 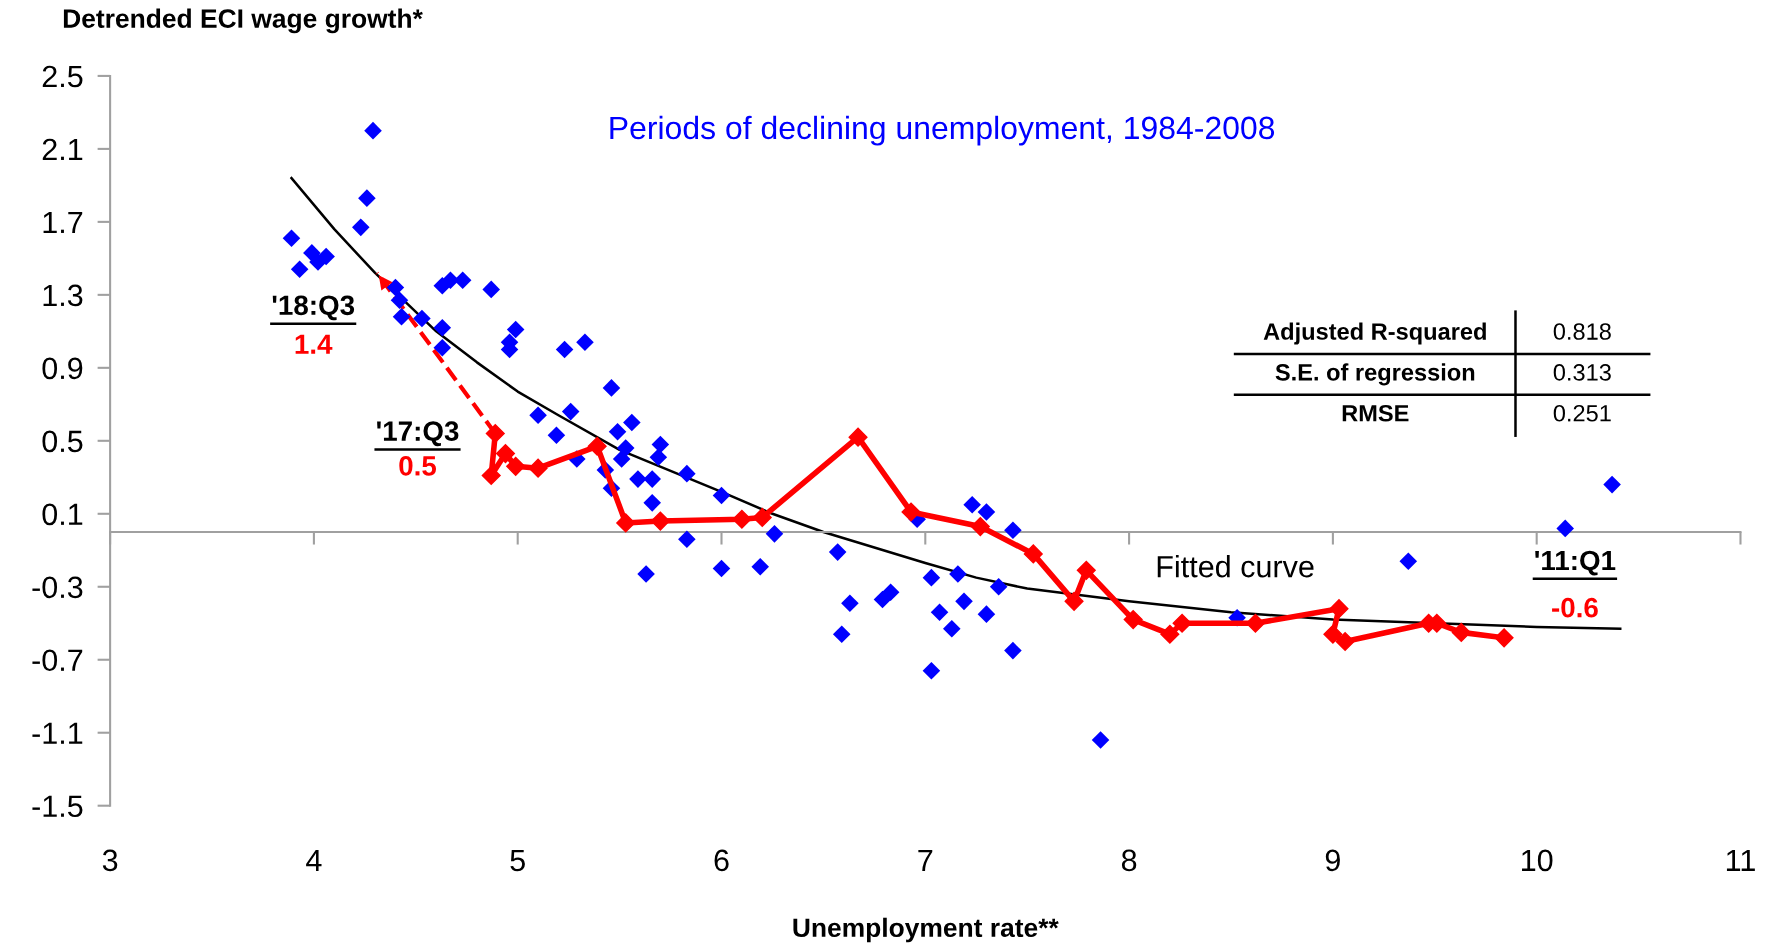 What do you see at coordinates (63, 295) in the screenshot?
I see `y-tick-label: 1.3` at bounding box center [63, 295].